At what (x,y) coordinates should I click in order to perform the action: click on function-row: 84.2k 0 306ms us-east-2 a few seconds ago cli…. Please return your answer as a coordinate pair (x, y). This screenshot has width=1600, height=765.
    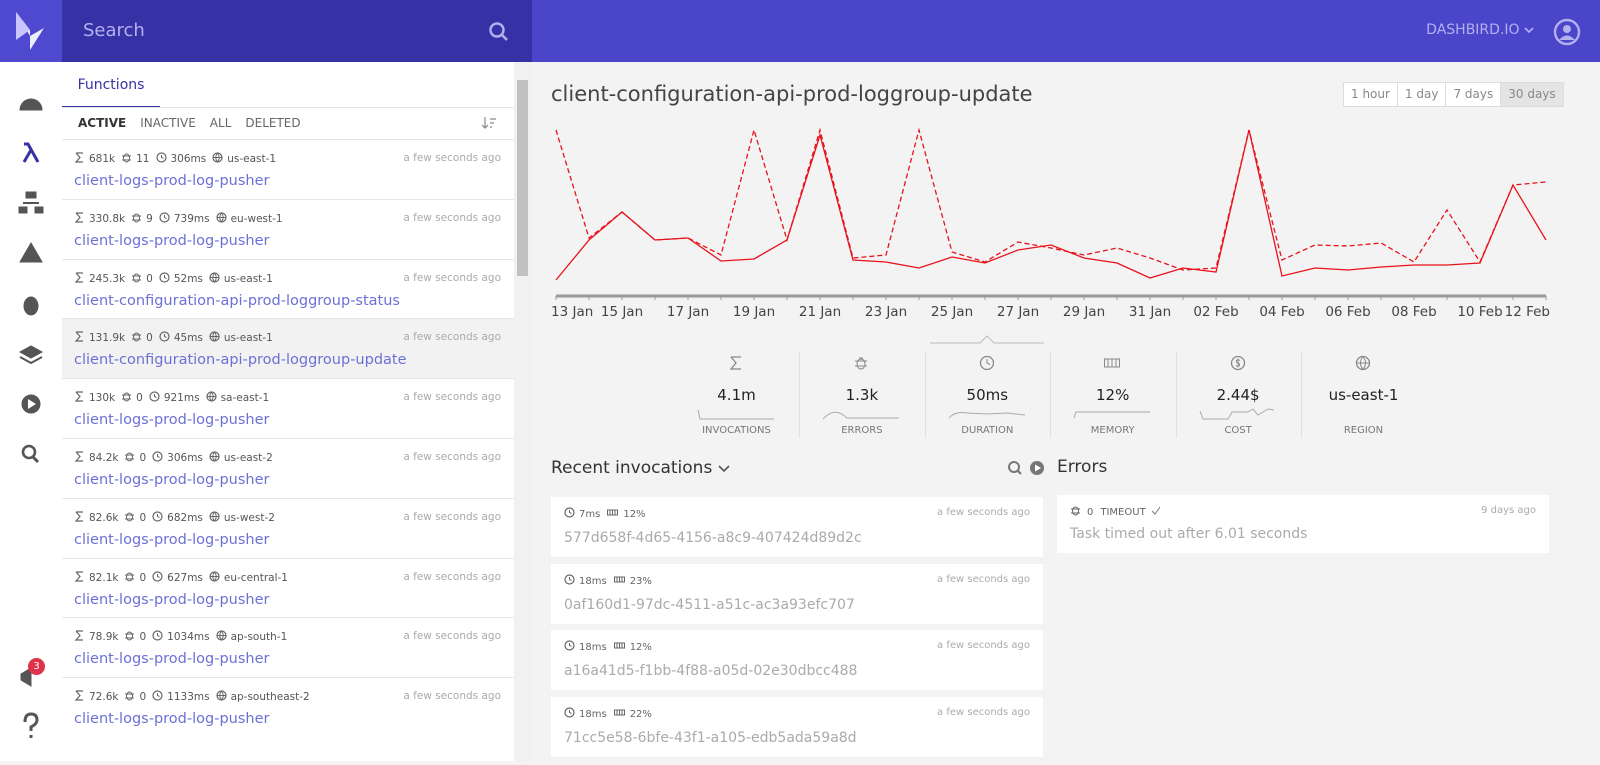
    Looking at the image, I should click on (288, 468).